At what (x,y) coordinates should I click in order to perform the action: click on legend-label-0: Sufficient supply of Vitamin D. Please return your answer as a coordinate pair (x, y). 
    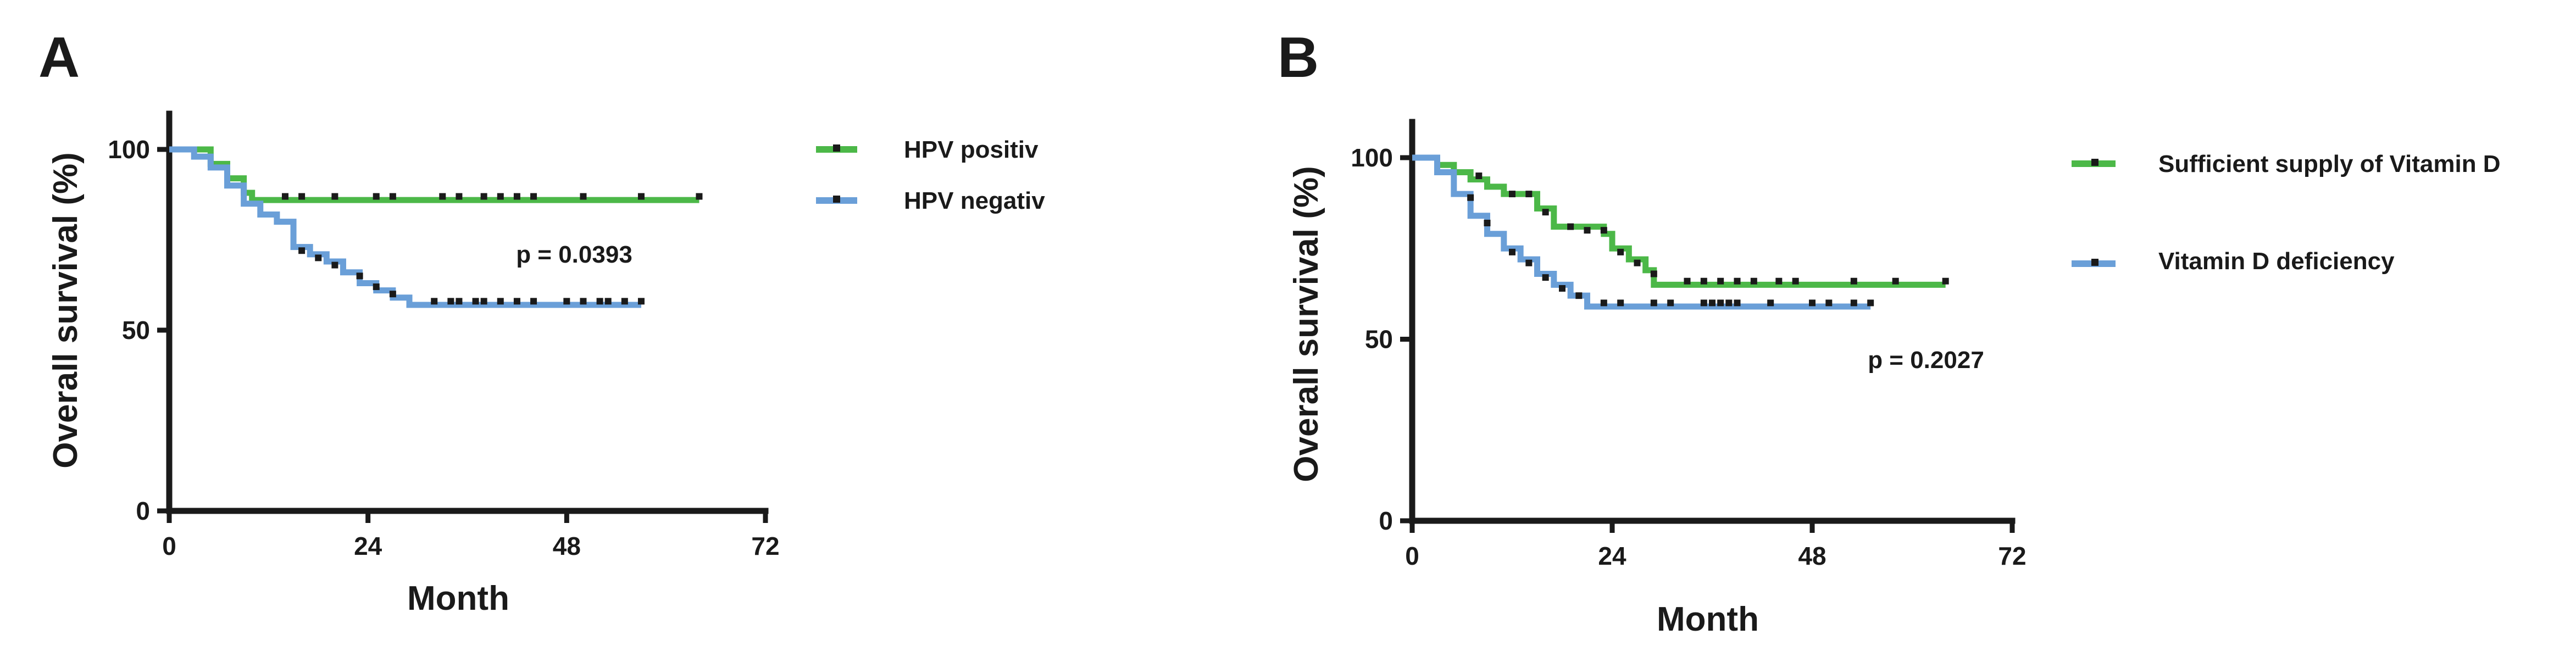
    Looking at the image, I should click on (2329, 164).